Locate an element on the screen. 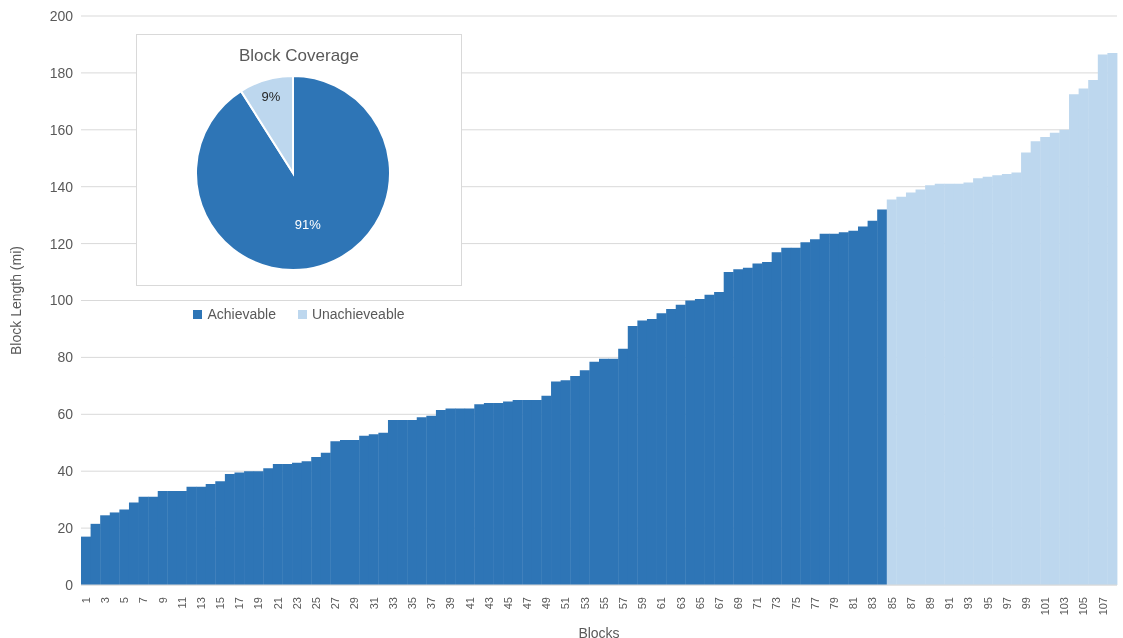 This screenshot has height=638, width=1123. x-tick-label: 25 is located at coordinates (316, 603).